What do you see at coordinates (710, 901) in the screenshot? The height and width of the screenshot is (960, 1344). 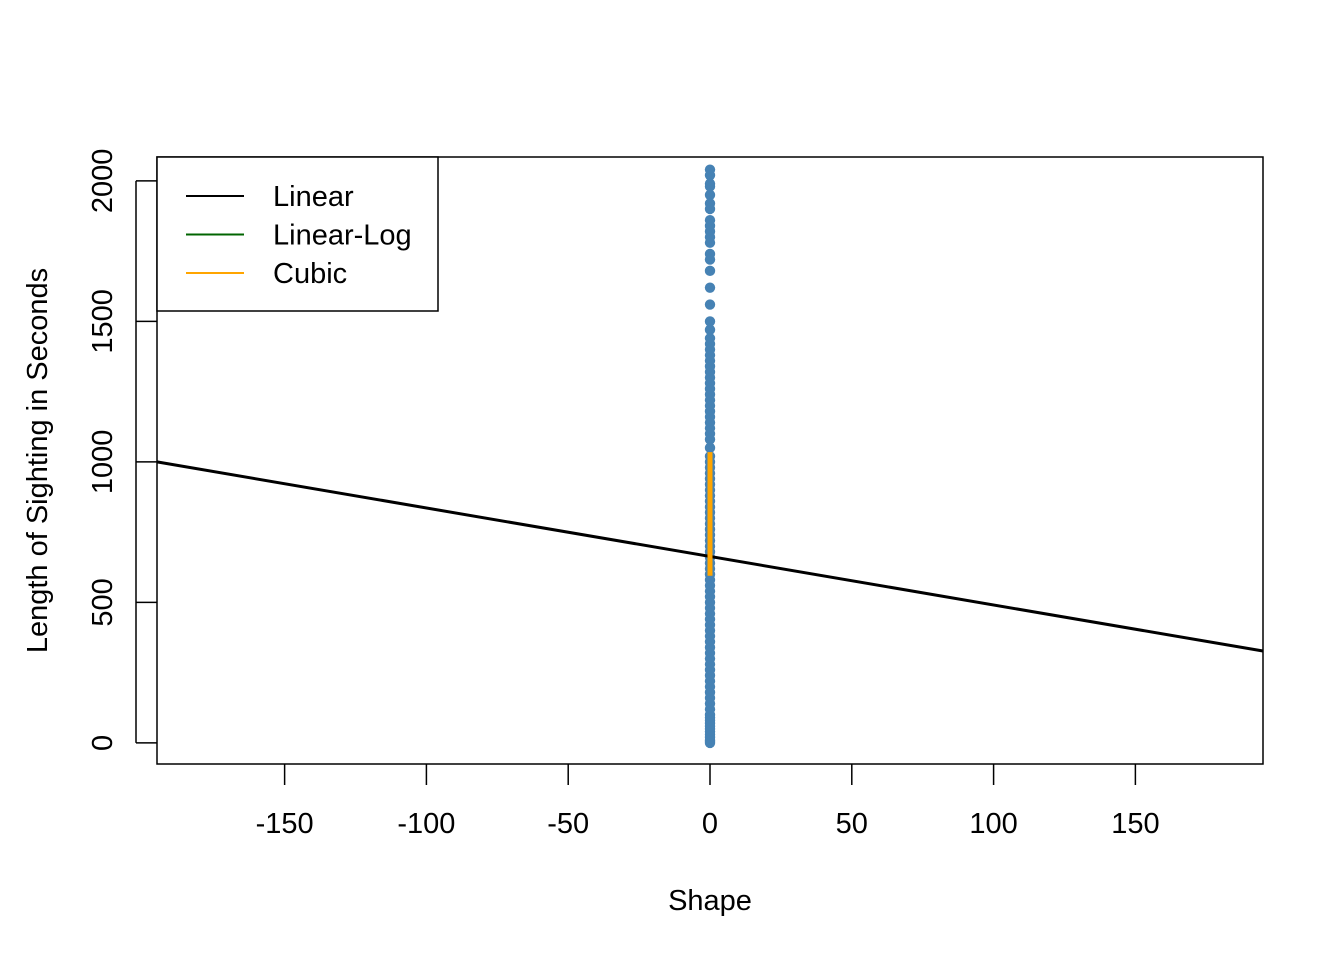 I see `x-axis-label: Shape` at bounding box center [710, 901].